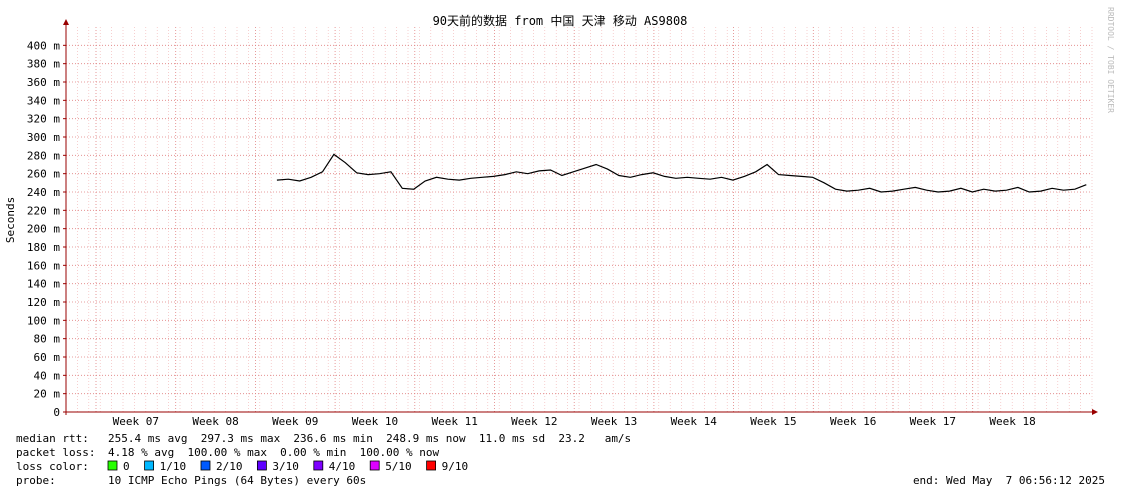 The width and height of the screenshot is (1121, 498). What do you see at coordinates (52, 438) in the screenshot?
I see `stats-label: median rtt:` at bounding box center [52, 438].